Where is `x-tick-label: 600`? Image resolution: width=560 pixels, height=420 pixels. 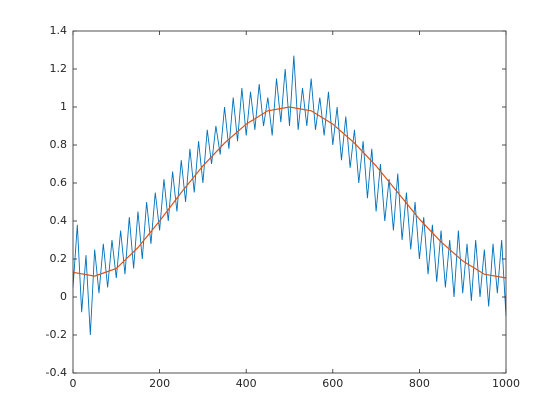 x-tick-label: 600 is located at coordinates (332, 383).